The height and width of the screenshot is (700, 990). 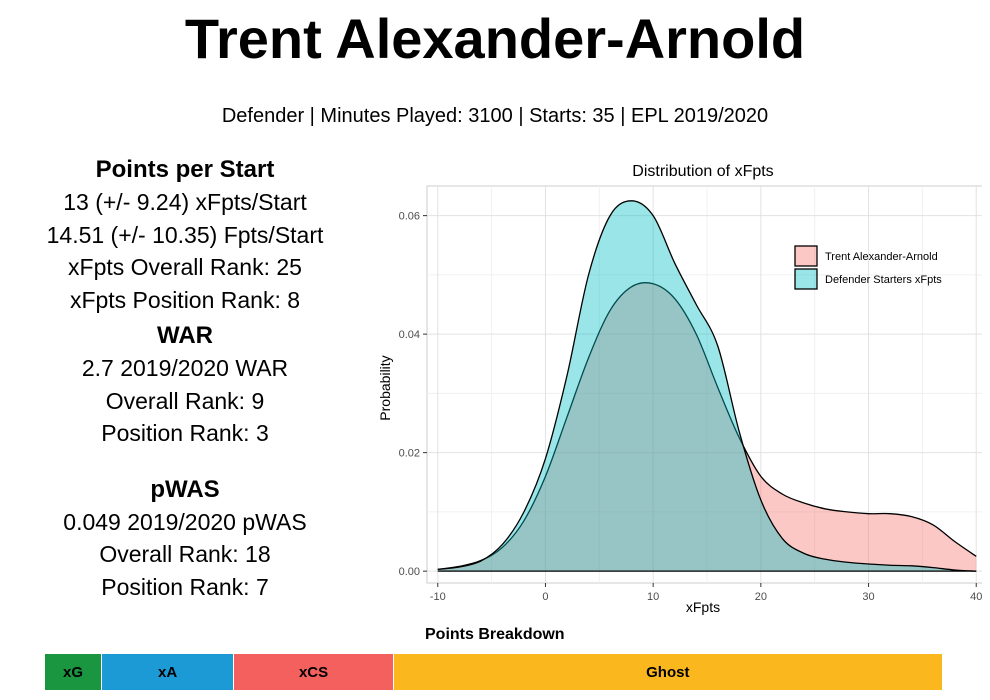 I want to click on stat-line: Position Rank: 7, so click(x=185, y=586).